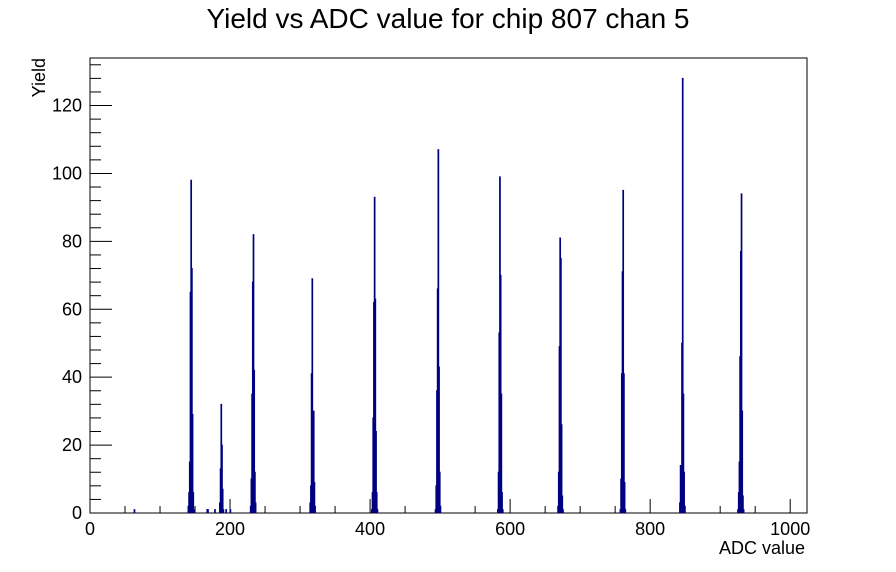  What do you see at coordinates (72, 377) in the screenshot?
I see `y-tick-label: 40` at bounding box center [72, 377].